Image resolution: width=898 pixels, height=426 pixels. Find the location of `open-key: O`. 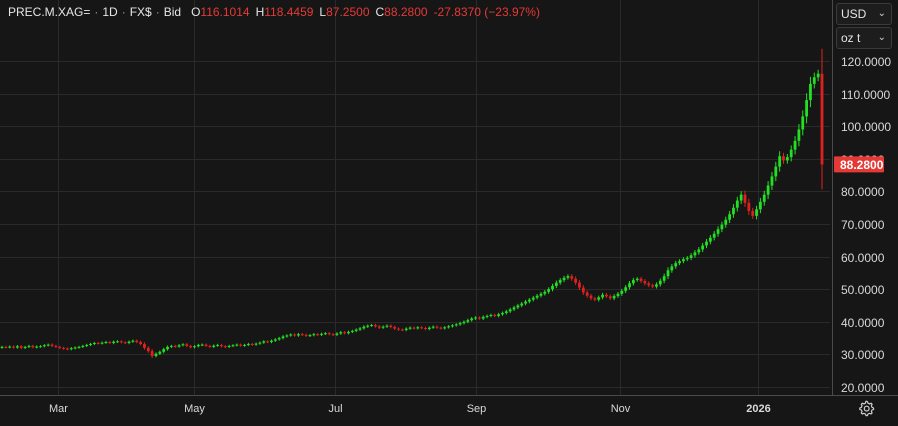

open-key: O is located at coordinates (196, 12).